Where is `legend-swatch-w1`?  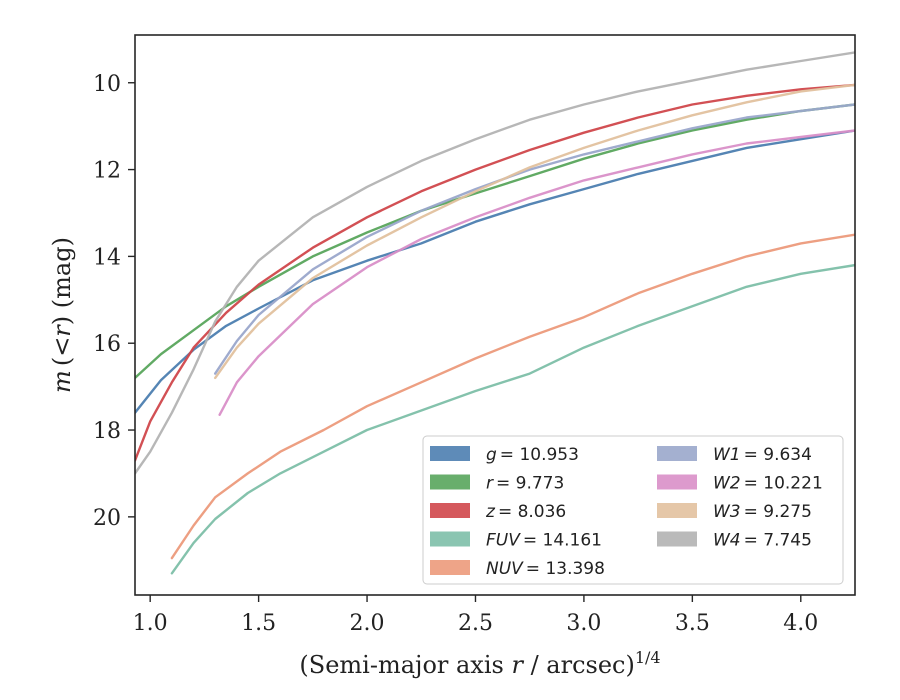 legend-swatch-w1 is located at coordinates (677, 453).